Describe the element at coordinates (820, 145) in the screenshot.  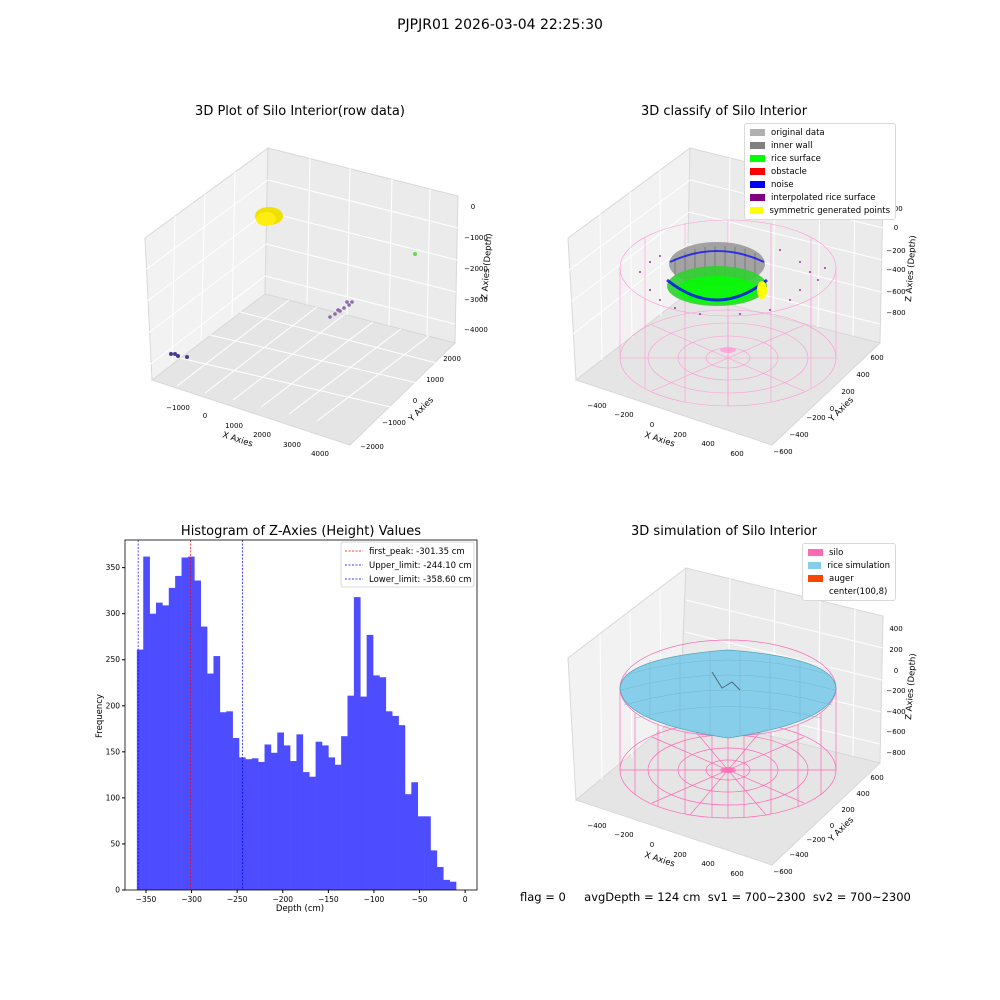
I see `legend-item: inner wall` at that location.